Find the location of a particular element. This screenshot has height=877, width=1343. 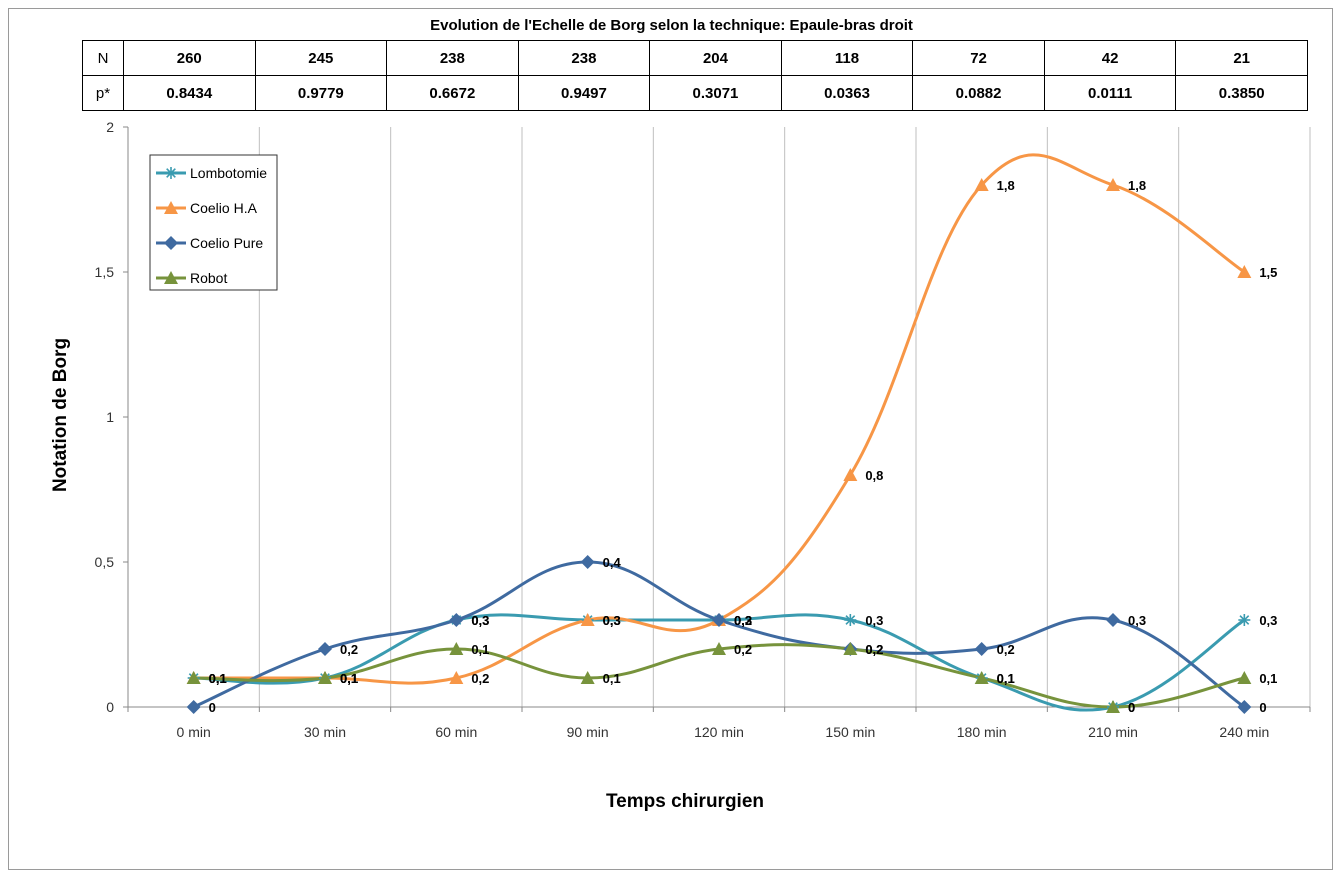

legend: Lombotomie Coelio H.A Coelio Pure Robot is located at coordinates (213, 222).